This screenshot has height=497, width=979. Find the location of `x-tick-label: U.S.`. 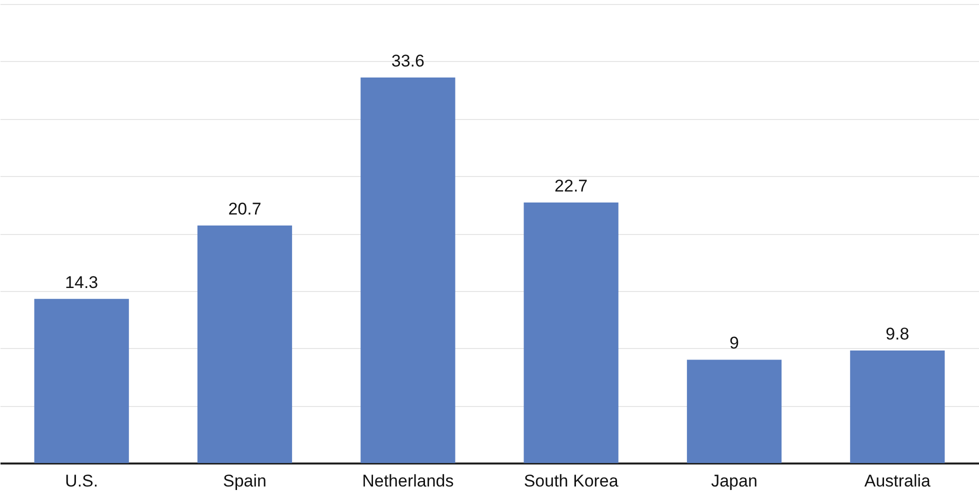

x-tick-label: U.S. is located at coordinates (81, 481).